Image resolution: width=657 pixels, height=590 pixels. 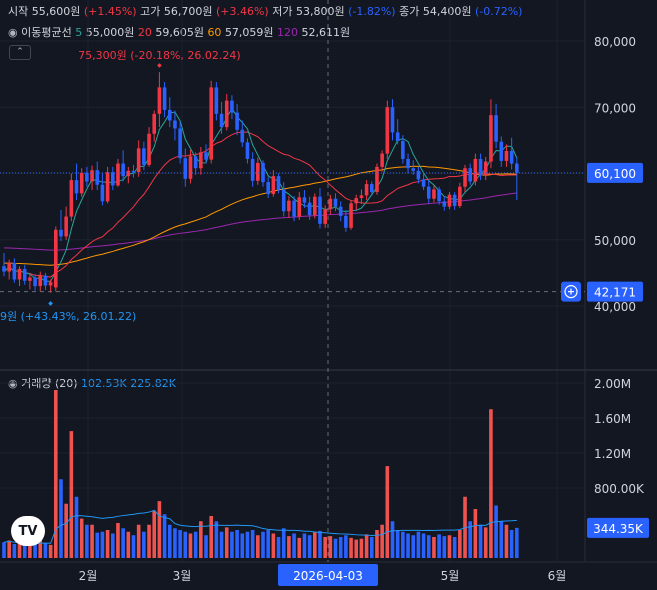 I want to click on price-tick-label: 80,000, so click(x=615, y=42).